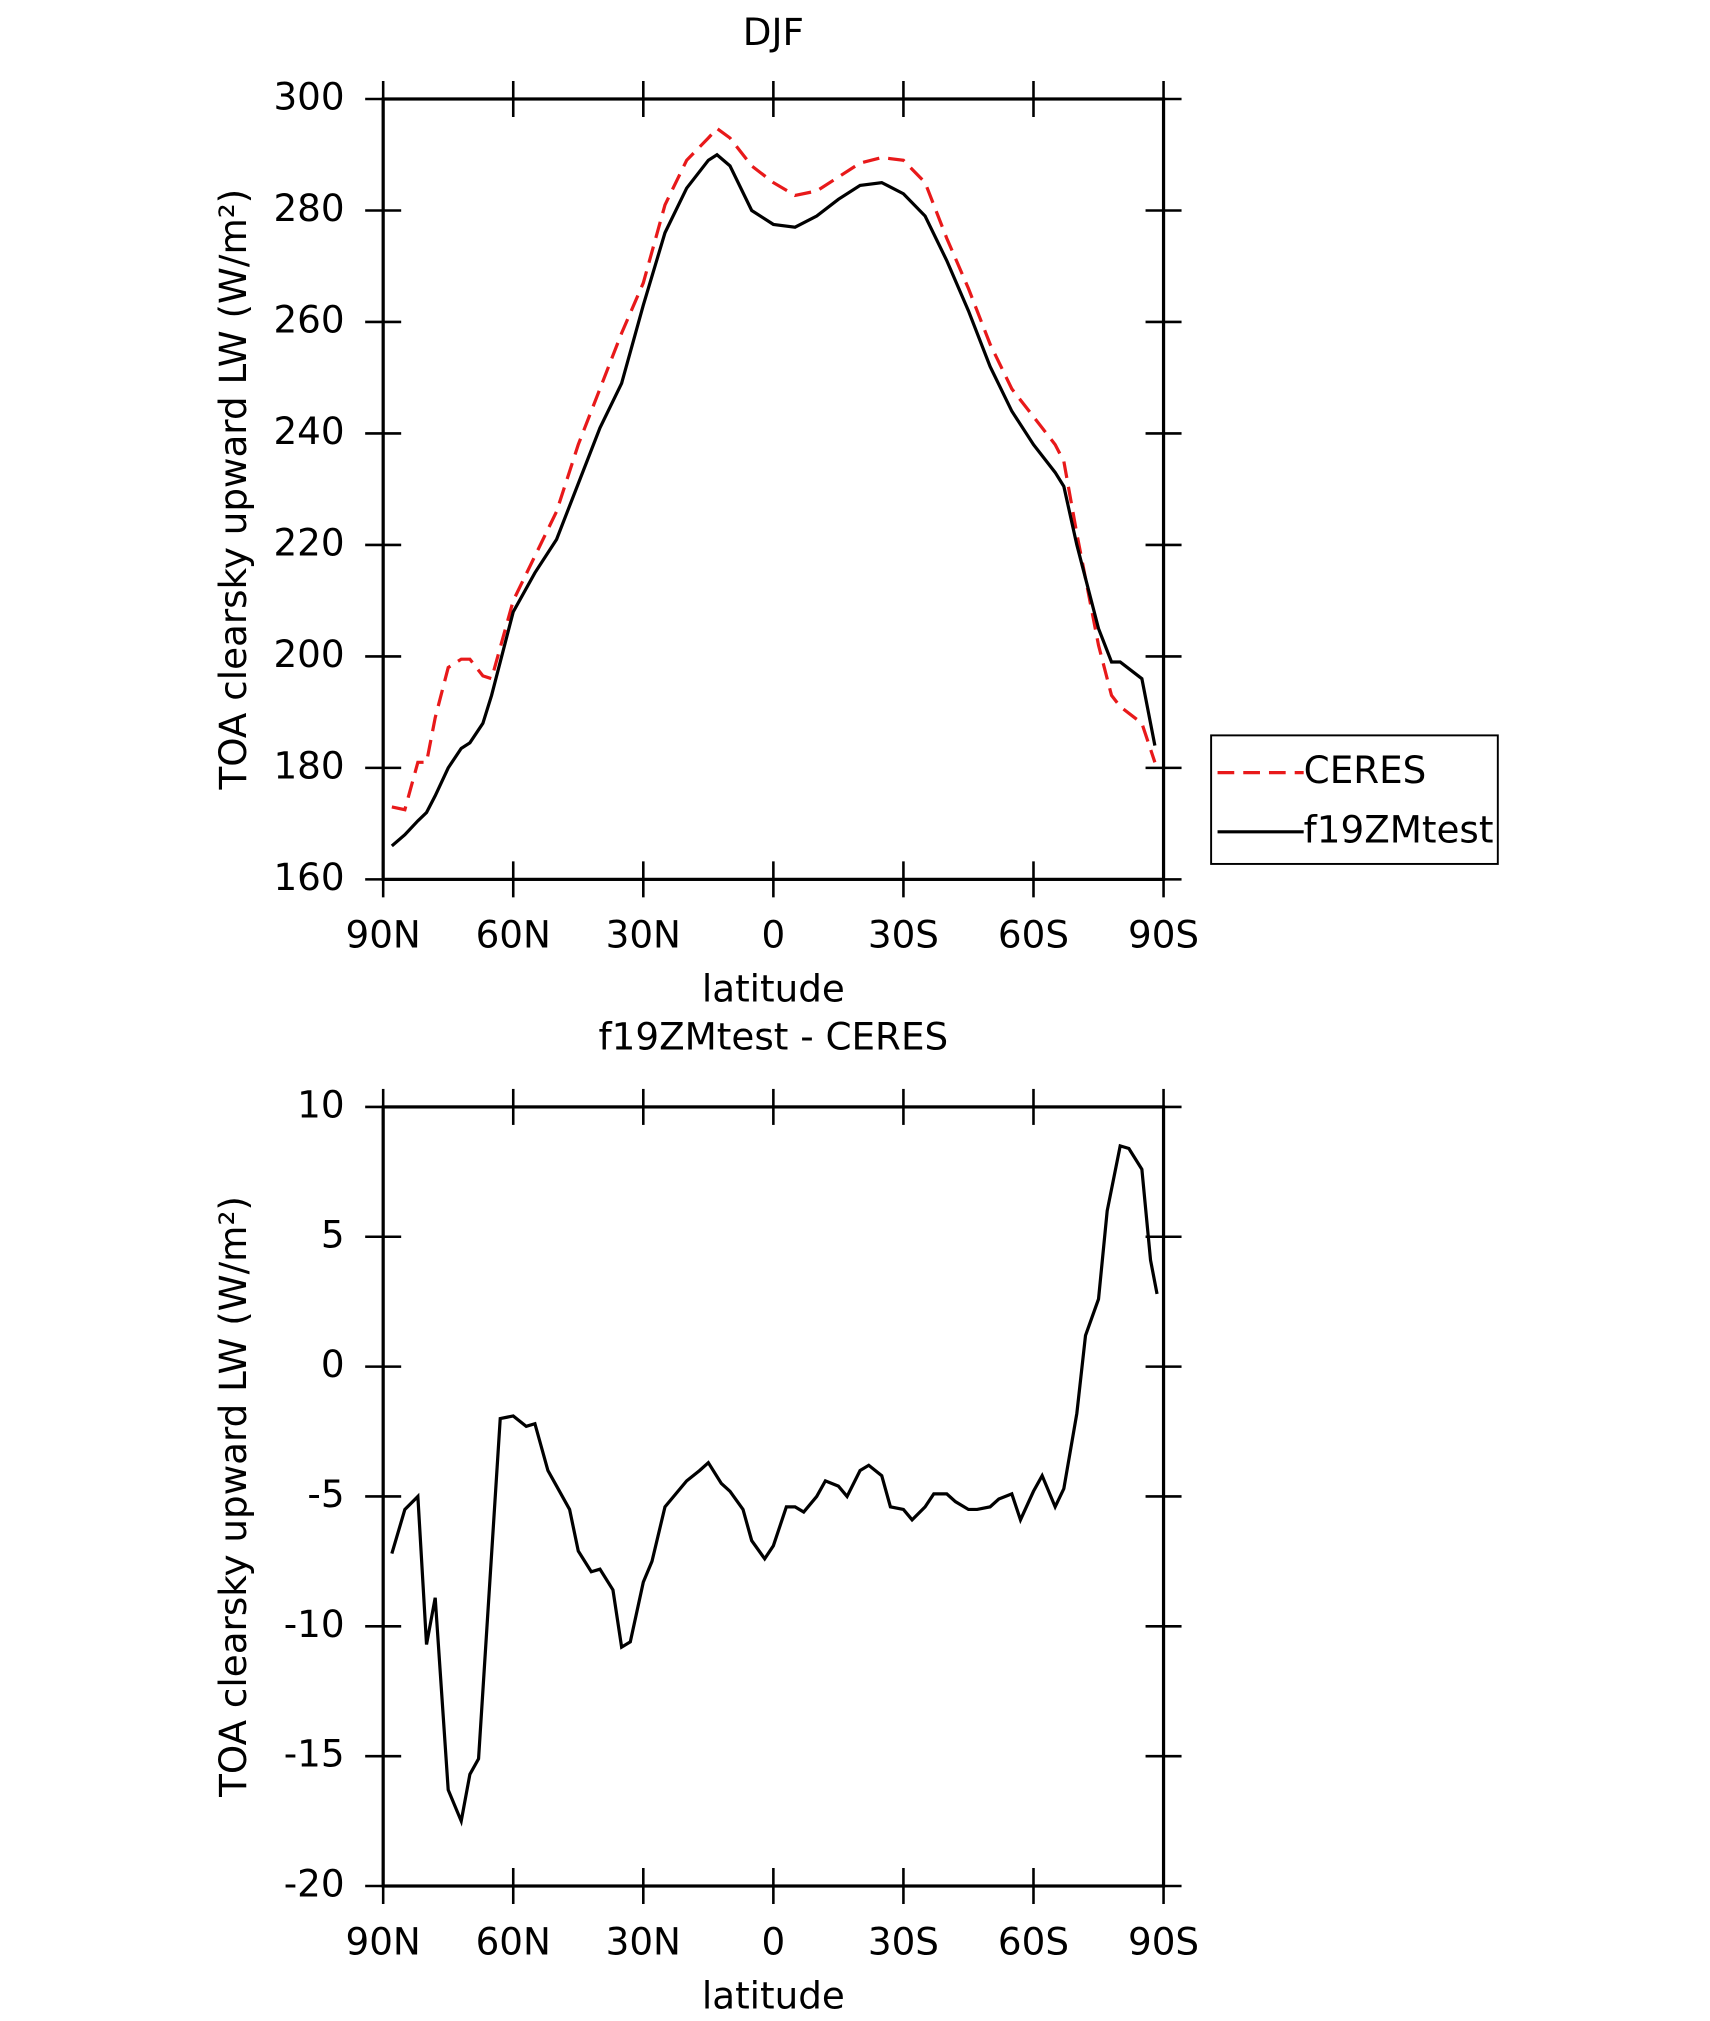  Describe the element at coordinates (314, 1754) in the screenshot. I see `y-tick-label: -15` at that location.